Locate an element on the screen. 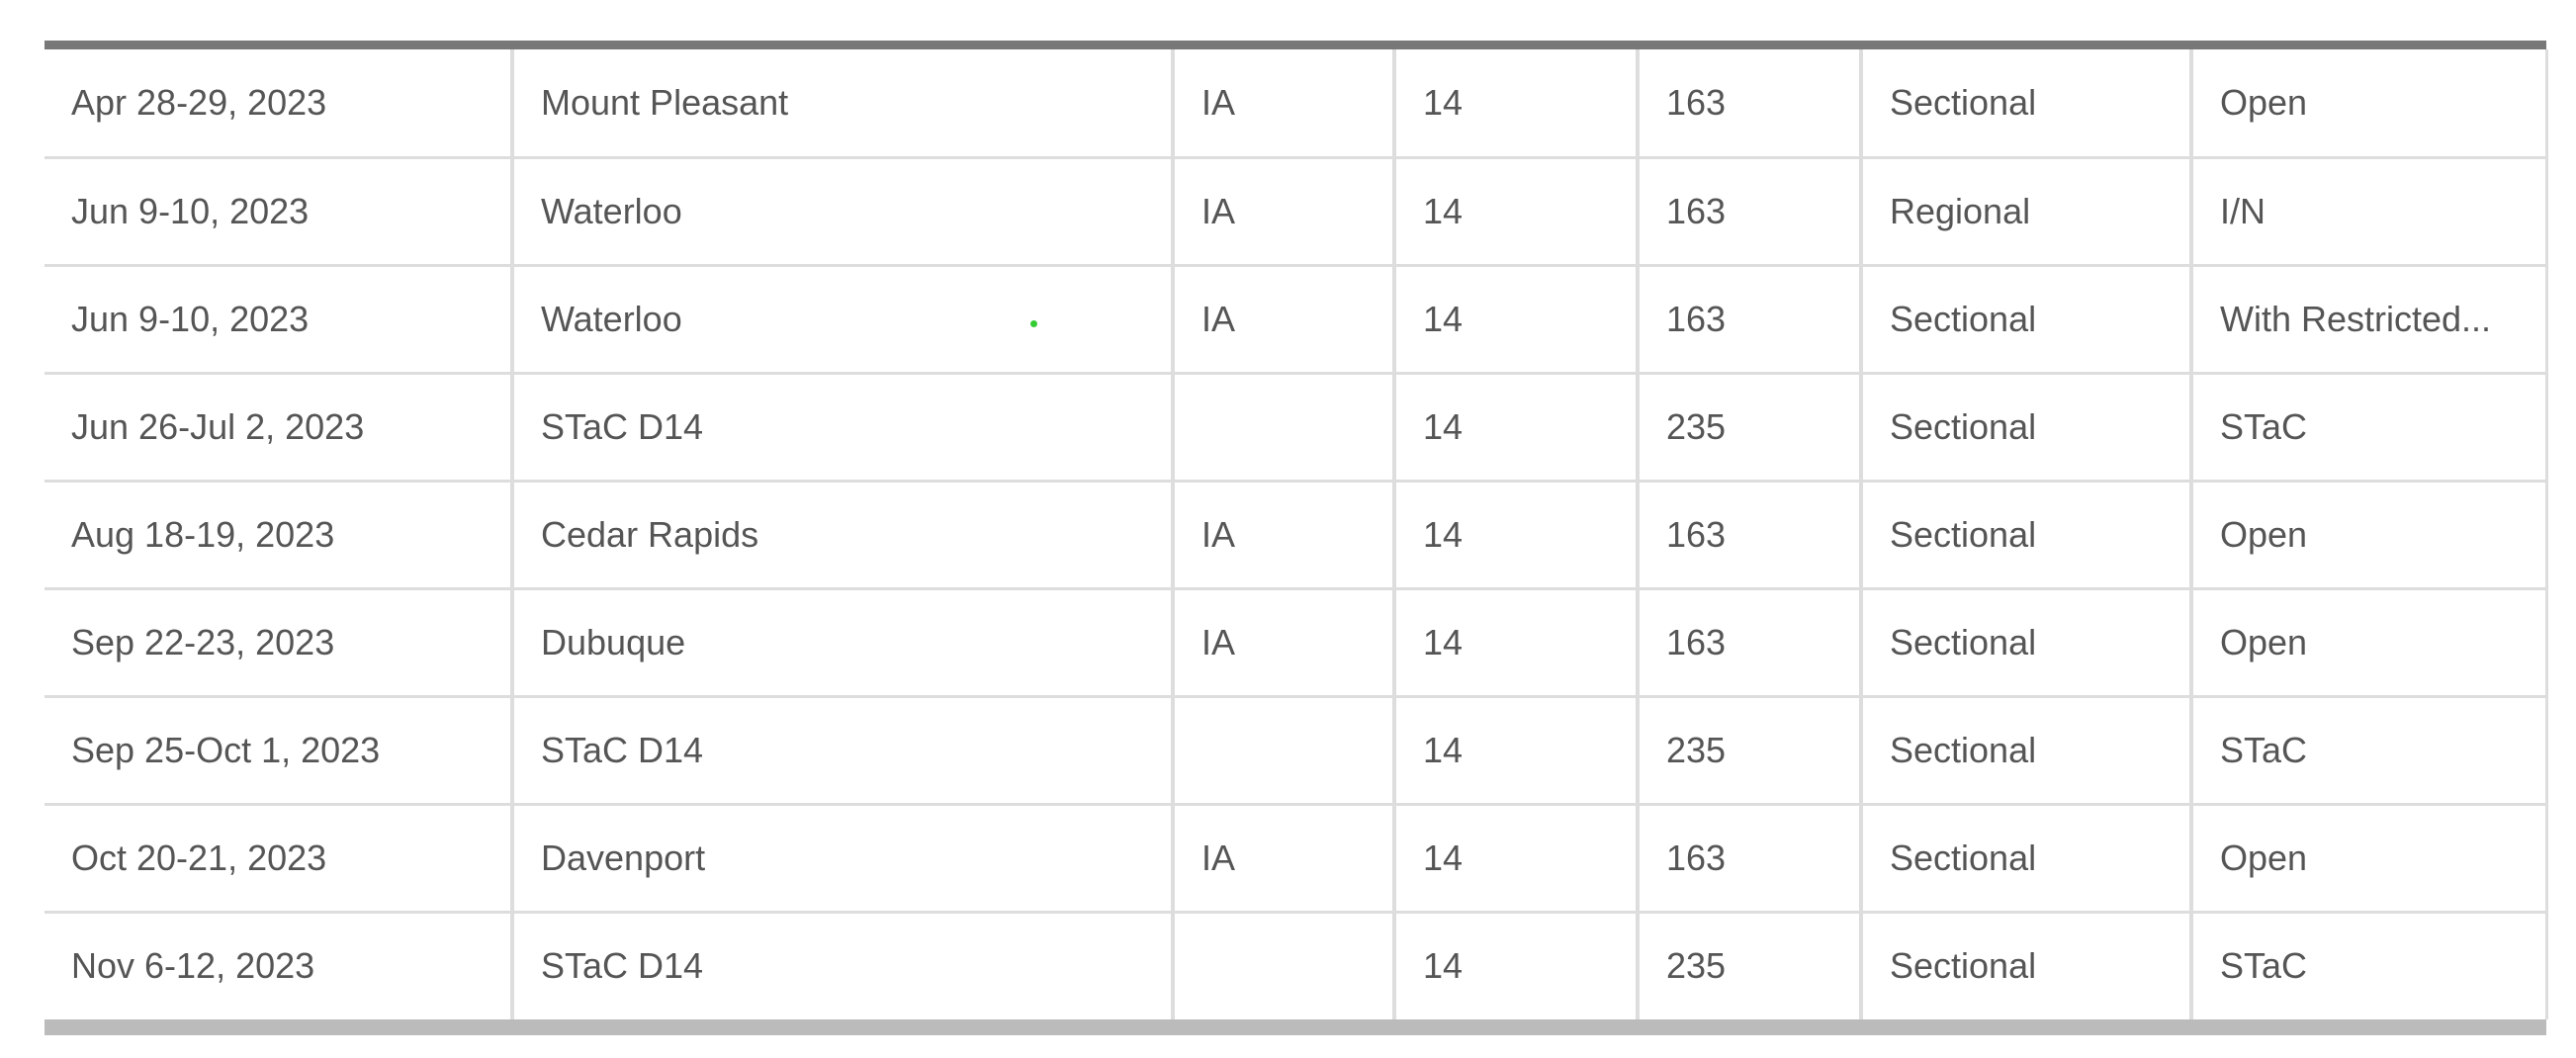 Image resolution: width=2576 pixels, height=1058 pixels. location-cell: Cedar Rapids is located at coordinates (841, 536).